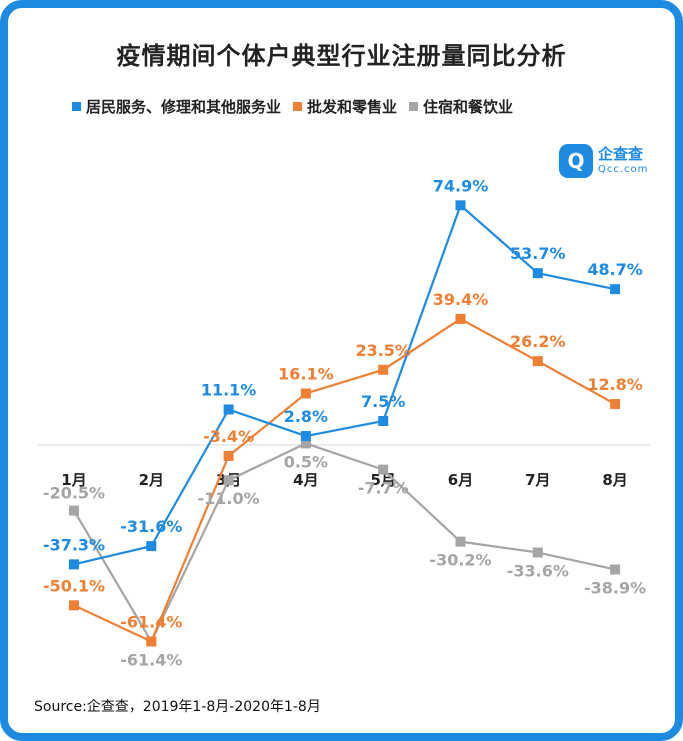 The width and height of the screenshot is (683, 741). What do you see at coordinates (352, 107) in the screenshot?
I see `legend-label-wholesale-retail: 批发和零售业` at bounding box center [352, 107].